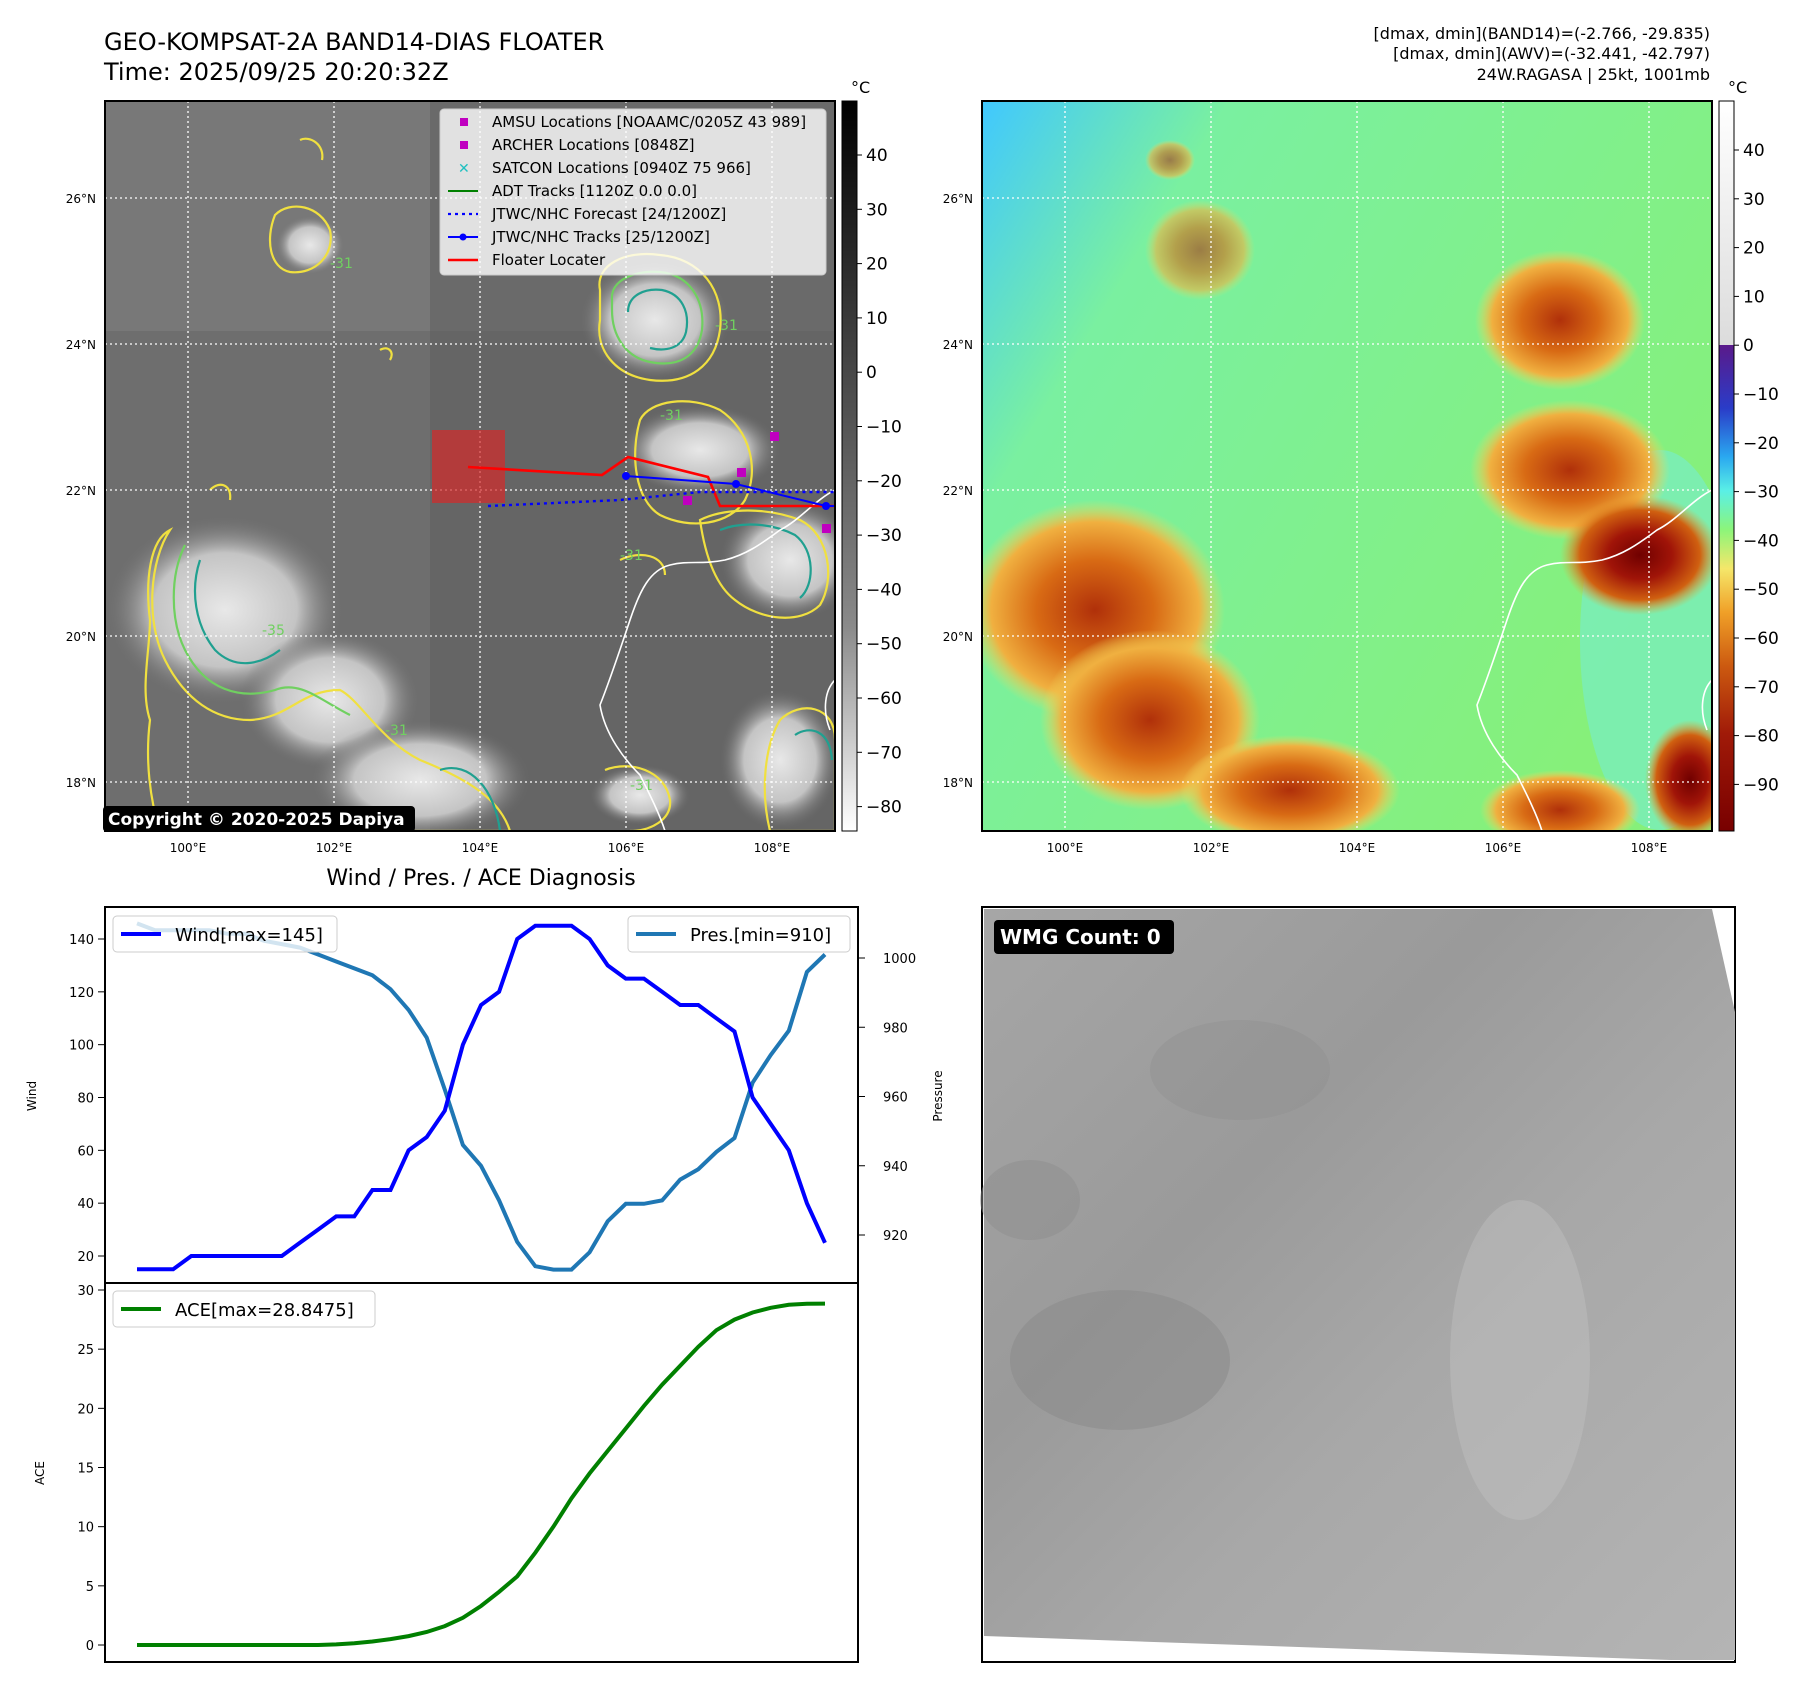  I want to click on ace-legend: ACE[max=28.8475], so click(244, 1309).